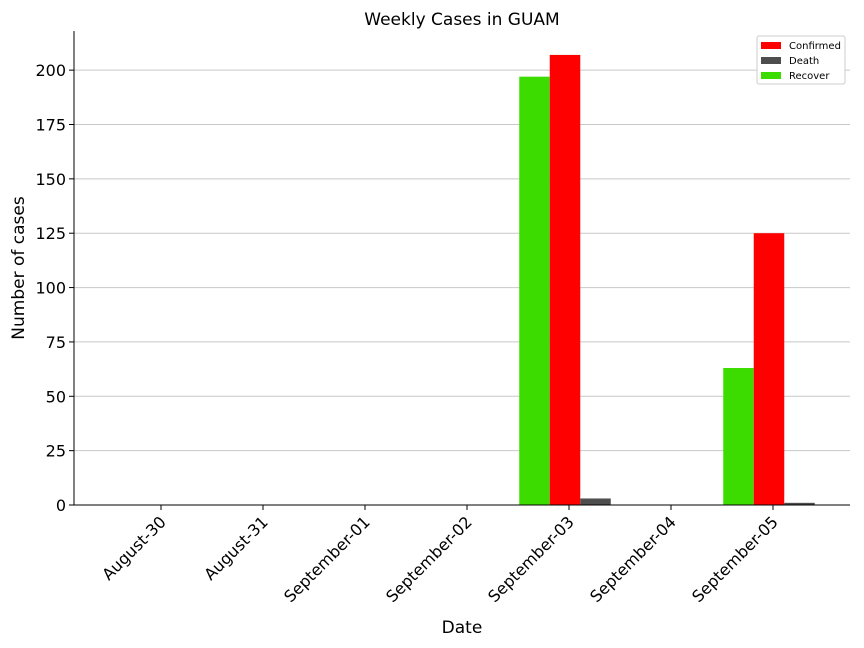 The width and height of the screenshot is (864, 648). What do you see at coordinates (771, 75) in the screenshot?
I see `legend-swatch-recover` at bounding box center [771, 75].